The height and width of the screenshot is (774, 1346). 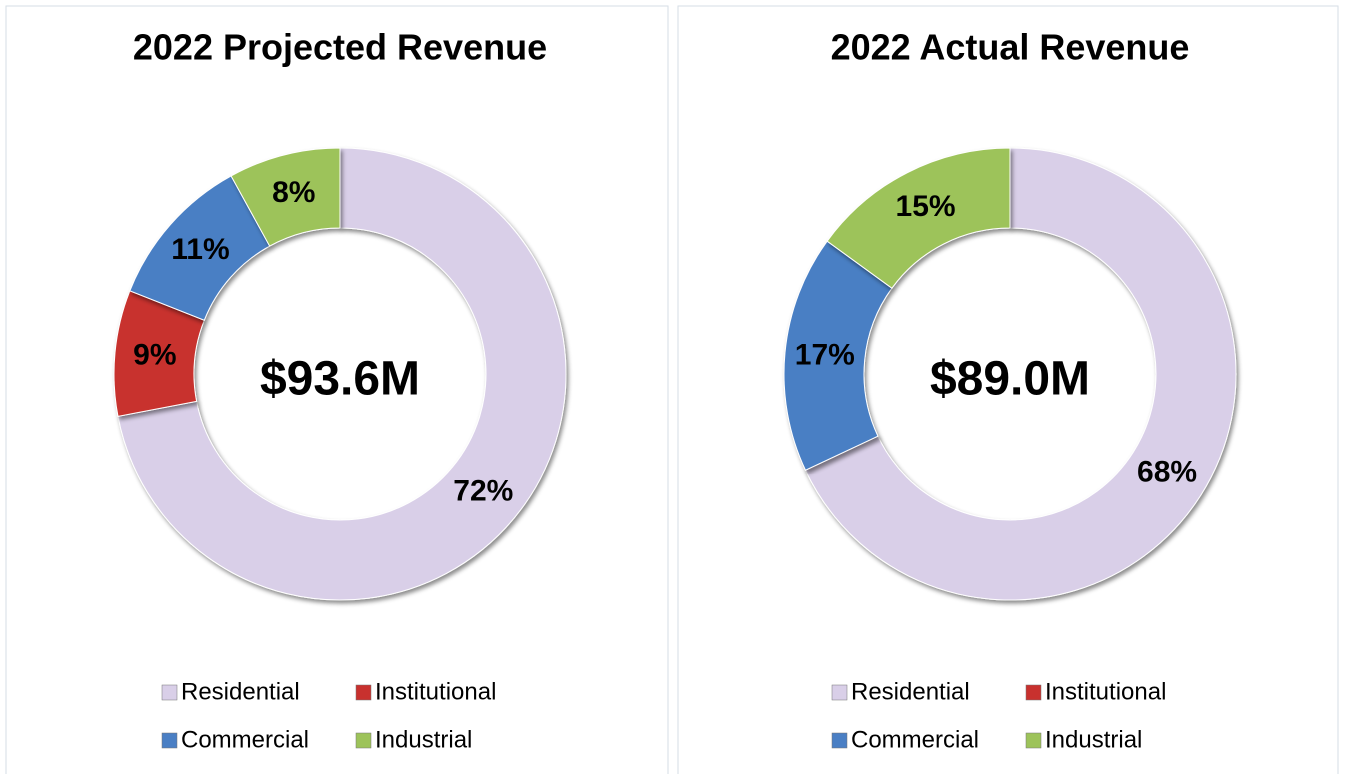 What do you see at coordinates (200, 249) in the screenshot?
I see `data-label: 11%` at bounding box center [200, 249].